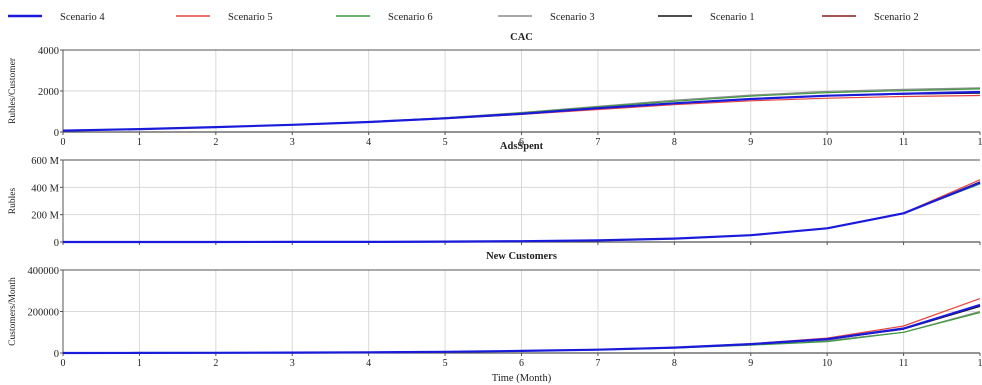 The image size is (982, 385). I want to click on y-axis-label: Customers/Month, so click(13, 311).